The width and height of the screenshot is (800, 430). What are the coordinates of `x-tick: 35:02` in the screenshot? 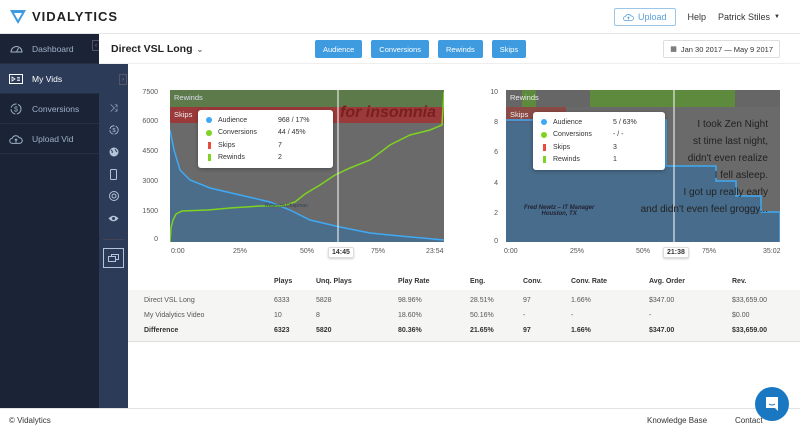 It's located at (772, 251).